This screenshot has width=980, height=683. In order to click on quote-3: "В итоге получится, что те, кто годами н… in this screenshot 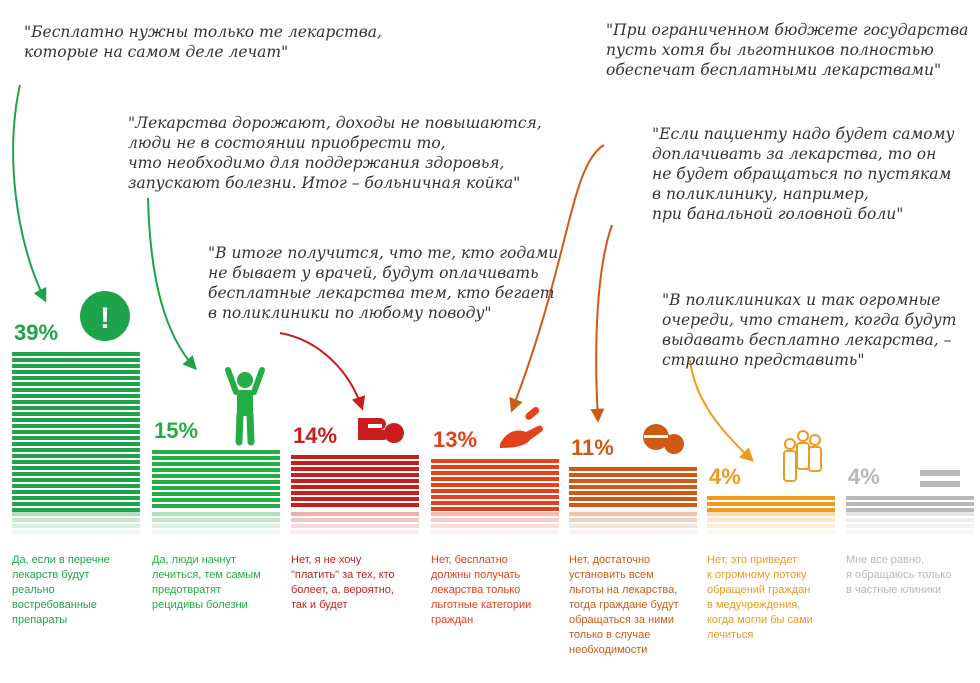, I will do `click(383, 283)`.